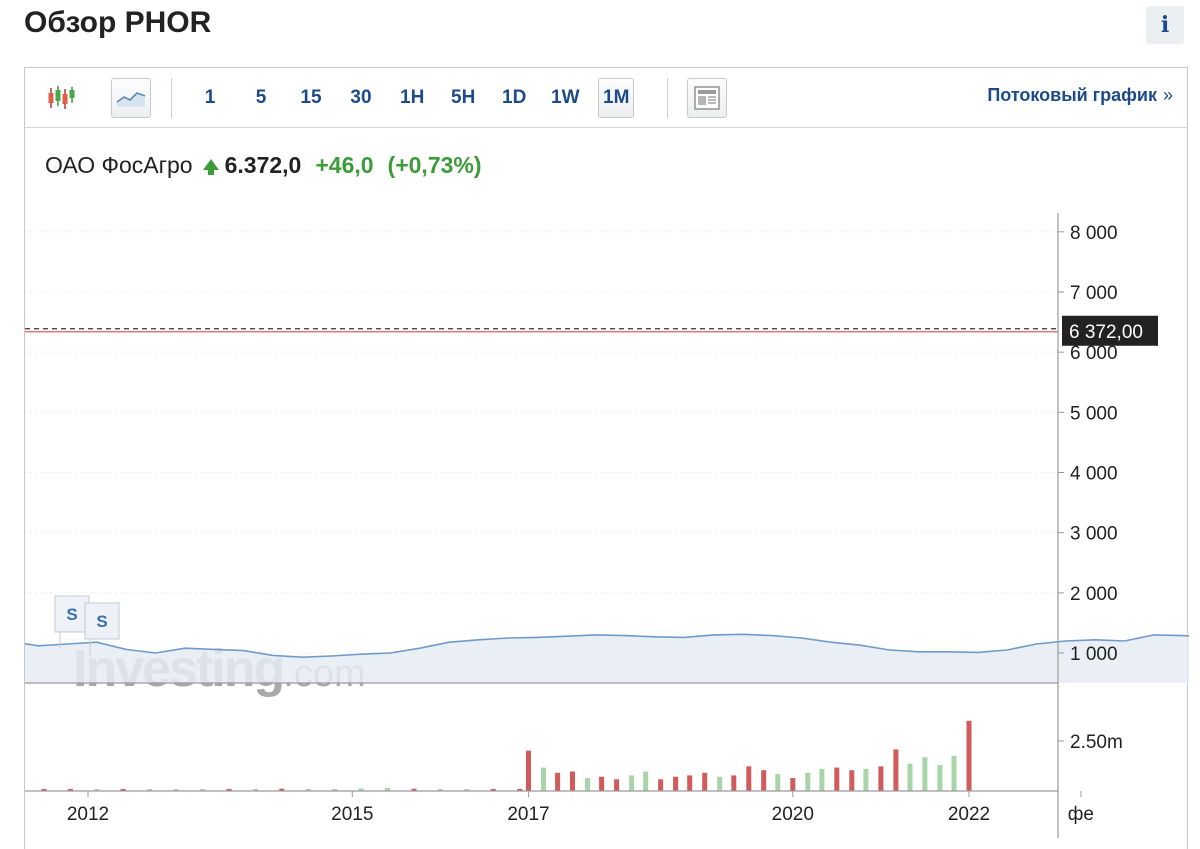 This screenshot has width=1200, height=849. What do you see at coordinates (361, 97) in the screenshot?
I see `interval-30: 30` at bounding box center [361, 97].